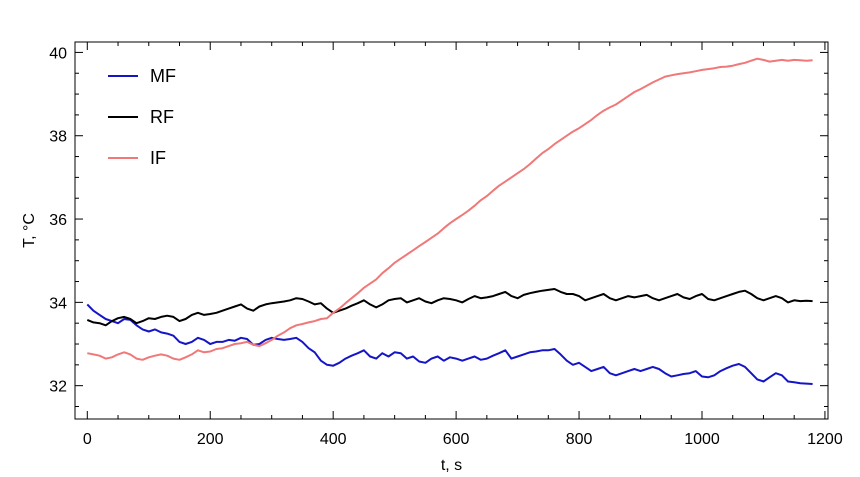 This screenshot has height=477, width=860. I want to click on y-axis-title: T, °C, so click(29, 230).